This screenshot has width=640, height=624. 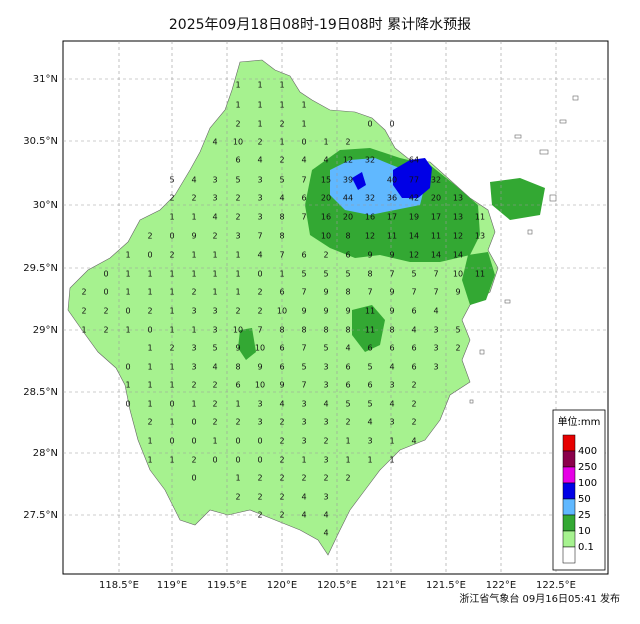 I want to click on legend-label: 100, so click(x=587, y=483).